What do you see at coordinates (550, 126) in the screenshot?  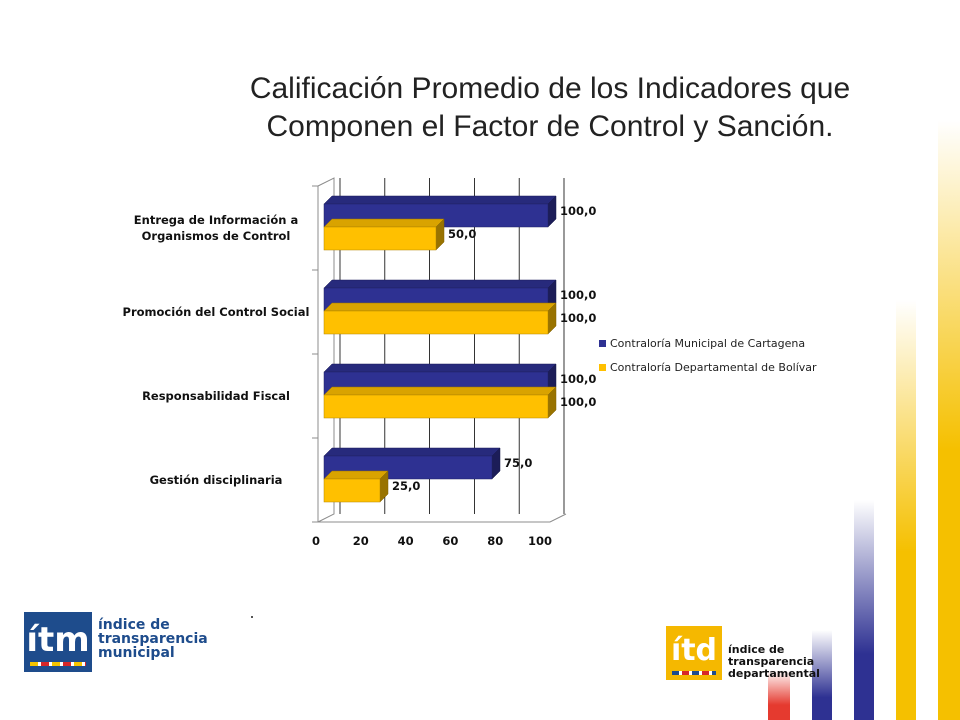 I see `chart-title-line-2: Componen el Factor de Control y Sanción.` at bounding box center [550, 126].